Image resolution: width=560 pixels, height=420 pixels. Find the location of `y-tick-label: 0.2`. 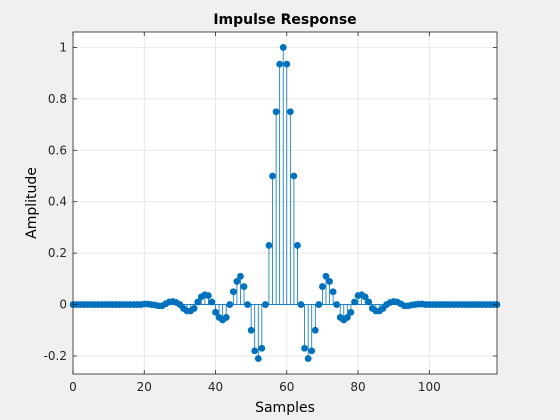

y-tick-label: 0.2 is located at coordinates (57, 253).